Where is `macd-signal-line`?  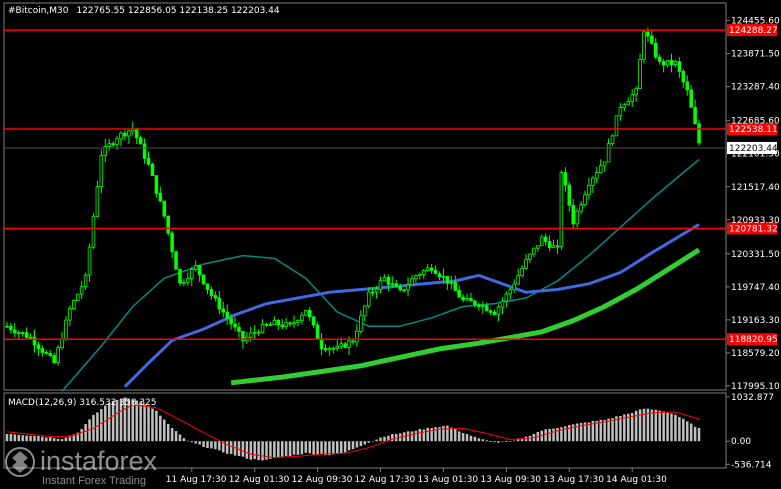
macd-signal-line is located at coordinates (353, 431).